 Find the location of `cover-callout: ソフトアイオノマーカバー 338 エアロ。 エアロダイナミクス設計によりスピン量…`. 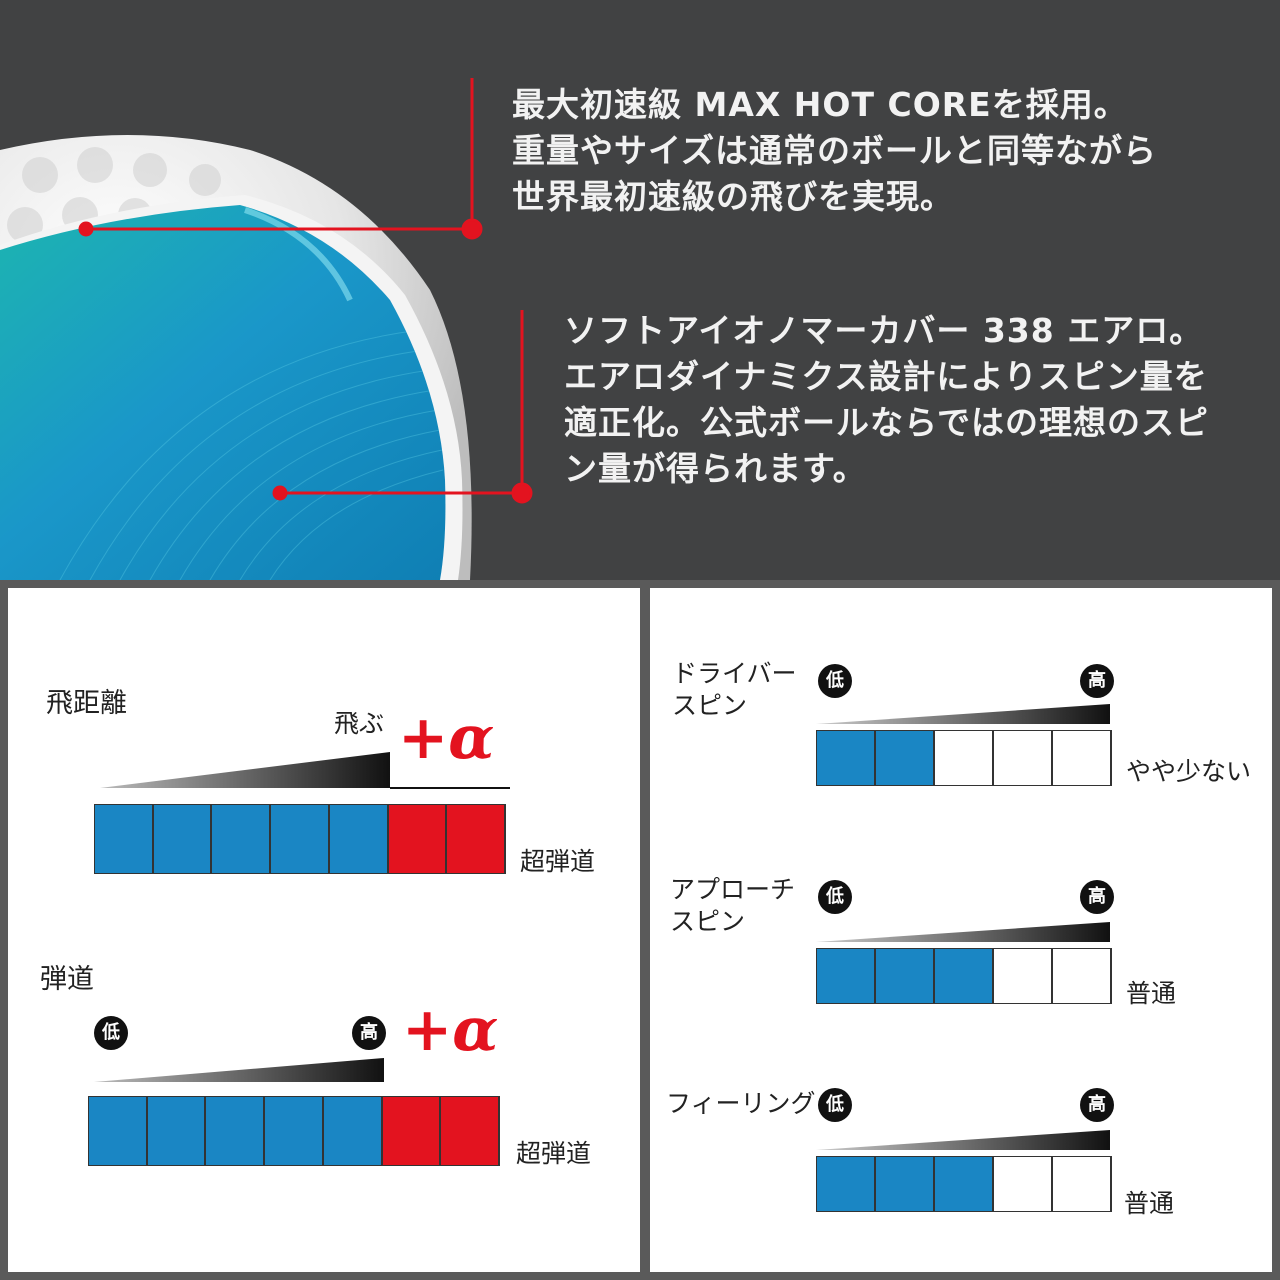

cover-callout: ソフトアイオノマーカバー 338 エアロ。 エアロダイナミクス設計によりスピン量… is located at coordinates (886, 400).